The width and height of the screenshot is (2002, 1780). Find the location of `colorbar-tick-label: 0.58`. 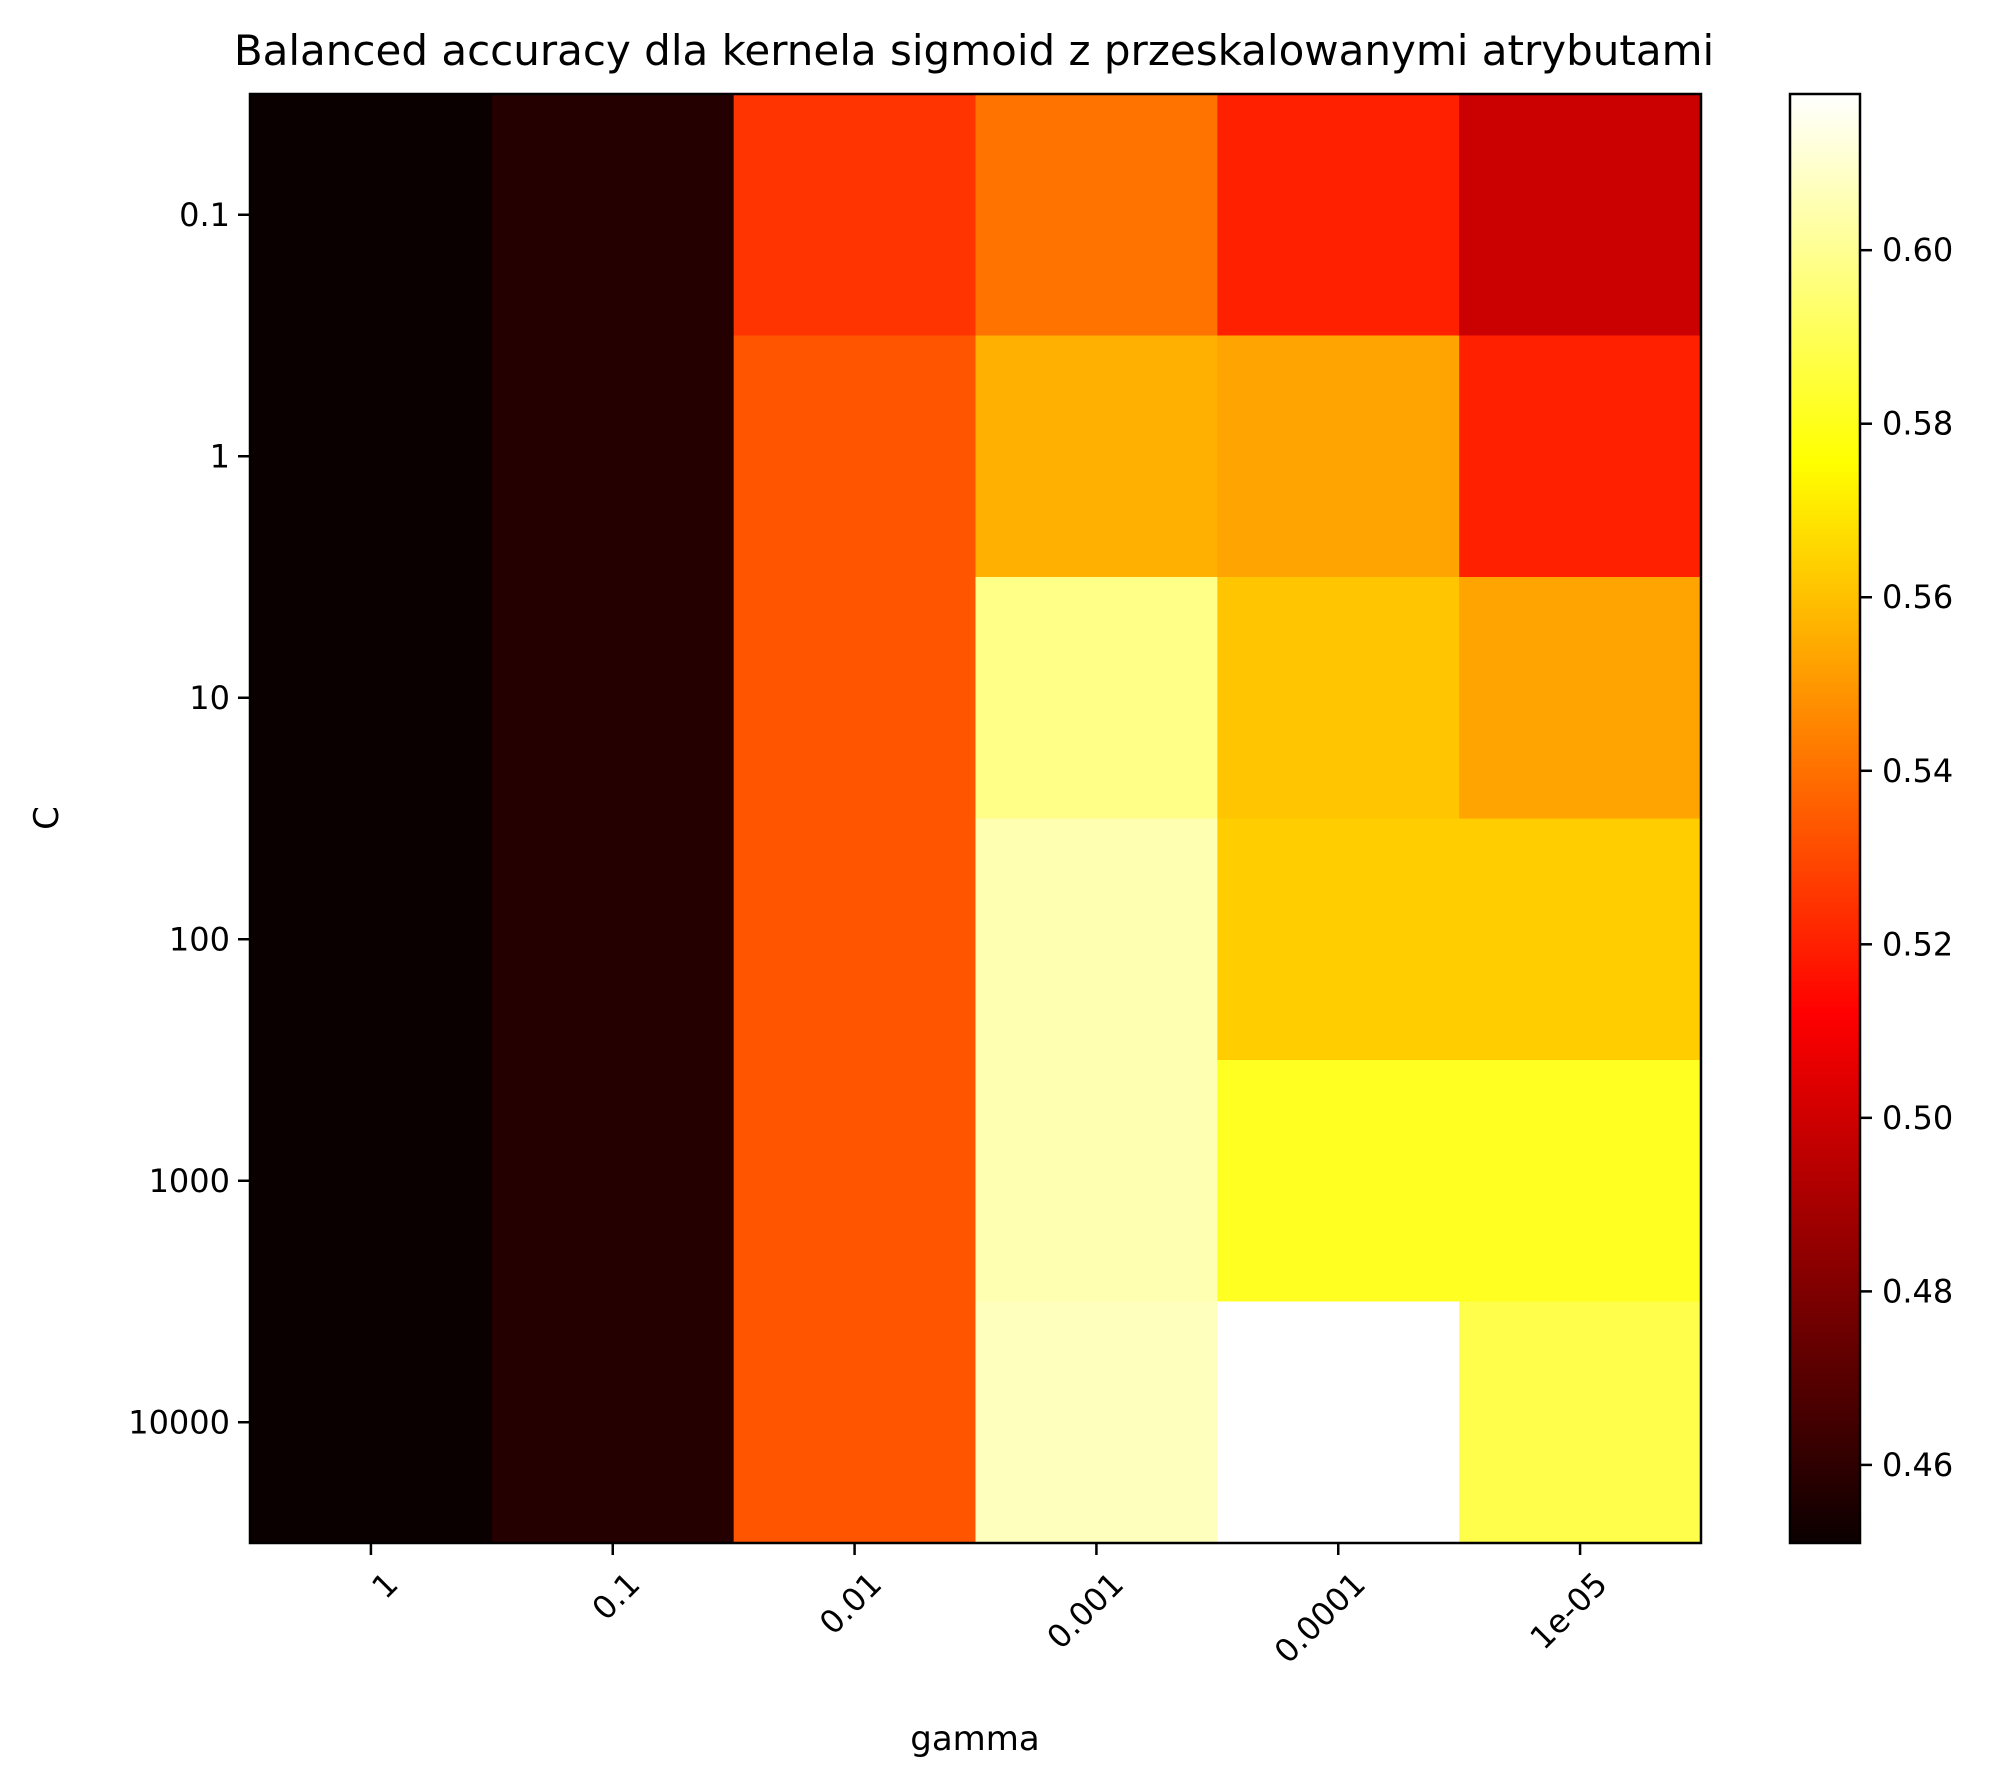

colorbar-tick-label: 0.58 is located at coordinates (1917, 424).